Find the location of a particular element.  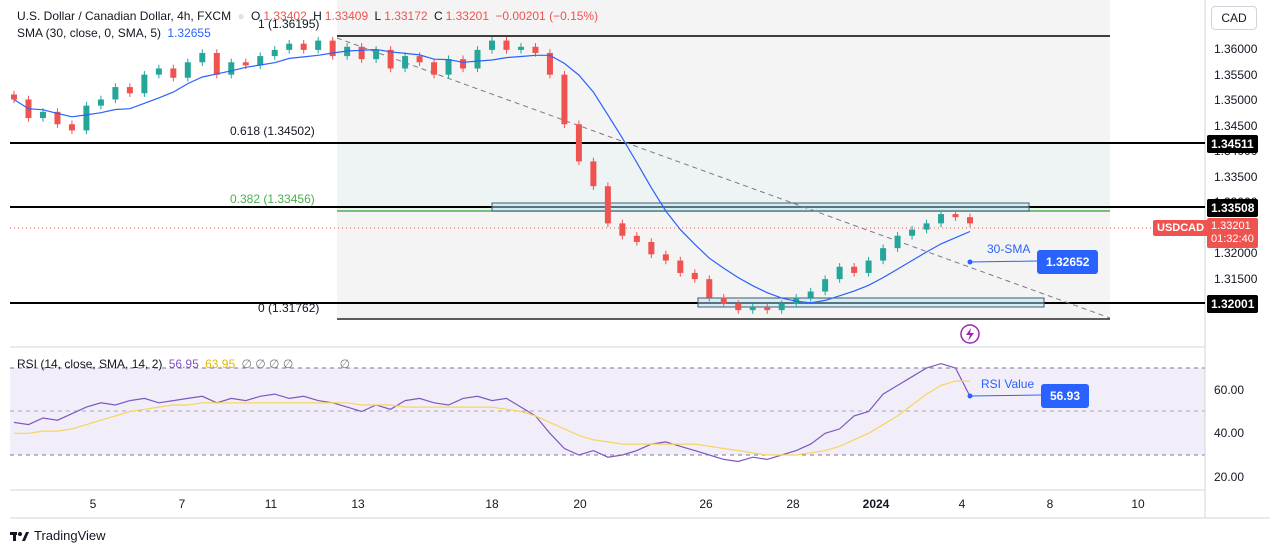

date-label: 5 is located at coordinates (93, 504).